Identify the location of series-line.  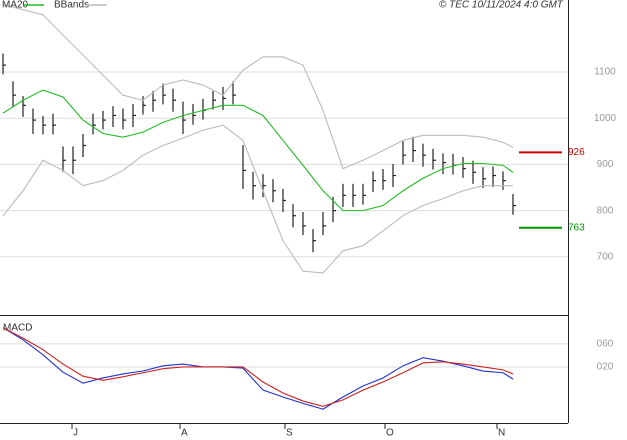
(258, 367).